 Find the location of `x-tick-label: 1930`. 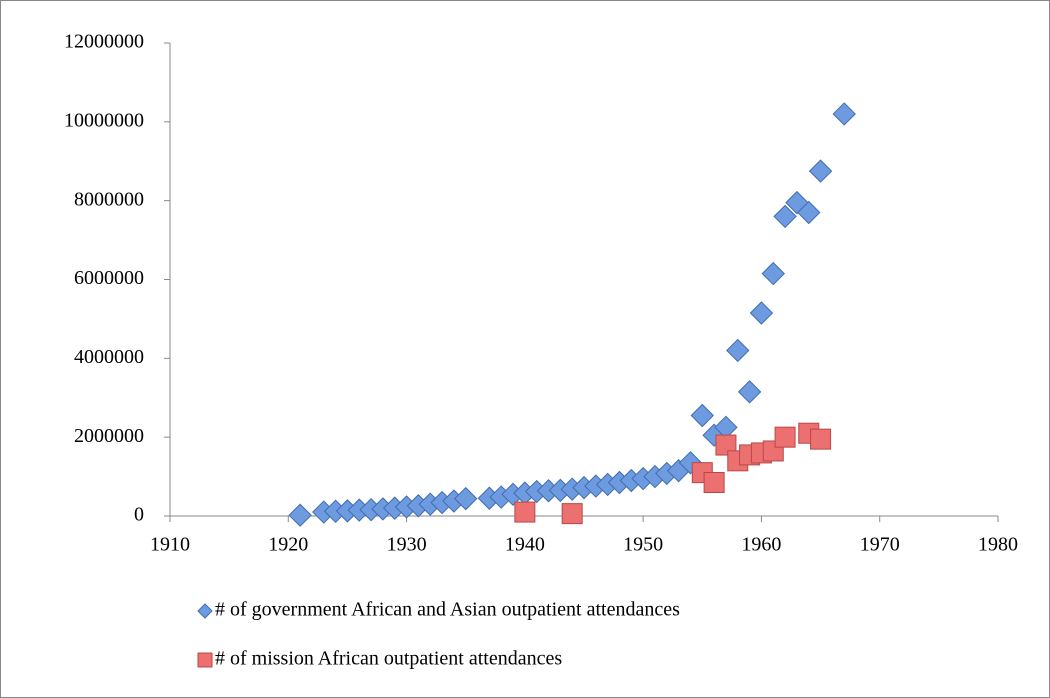

x-tick-label: 1930 is located at coordinates (407, 545).